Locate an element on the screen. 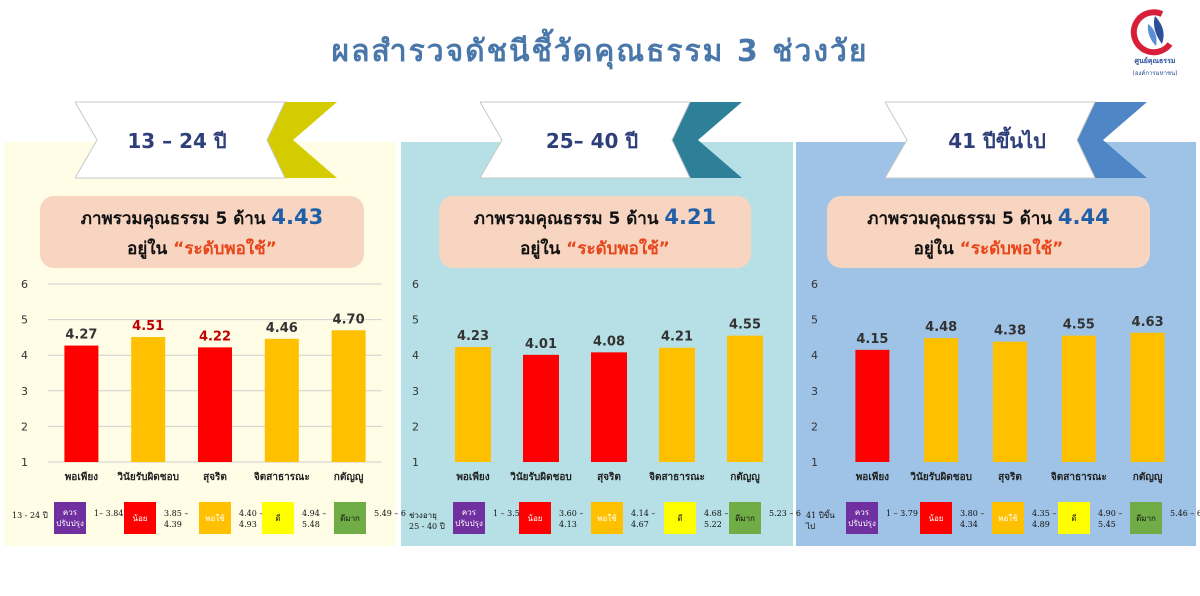 This screenshot has width=1200, height=596. bar-value-label: 4.46 is located at coordinates (282, 328).